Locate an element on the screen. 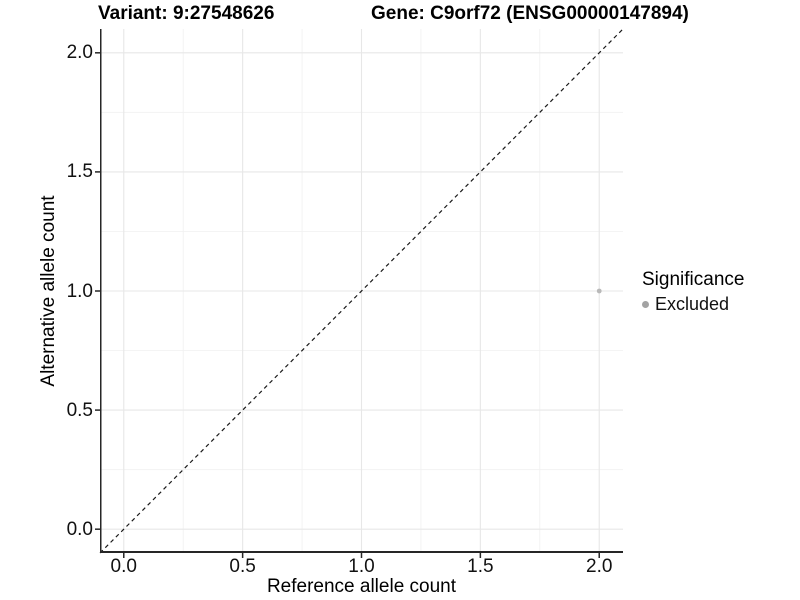 Image resolution: width=800 pixels, height=600 pixels. legend-item: Excluded is located at coordinates (693, 304).